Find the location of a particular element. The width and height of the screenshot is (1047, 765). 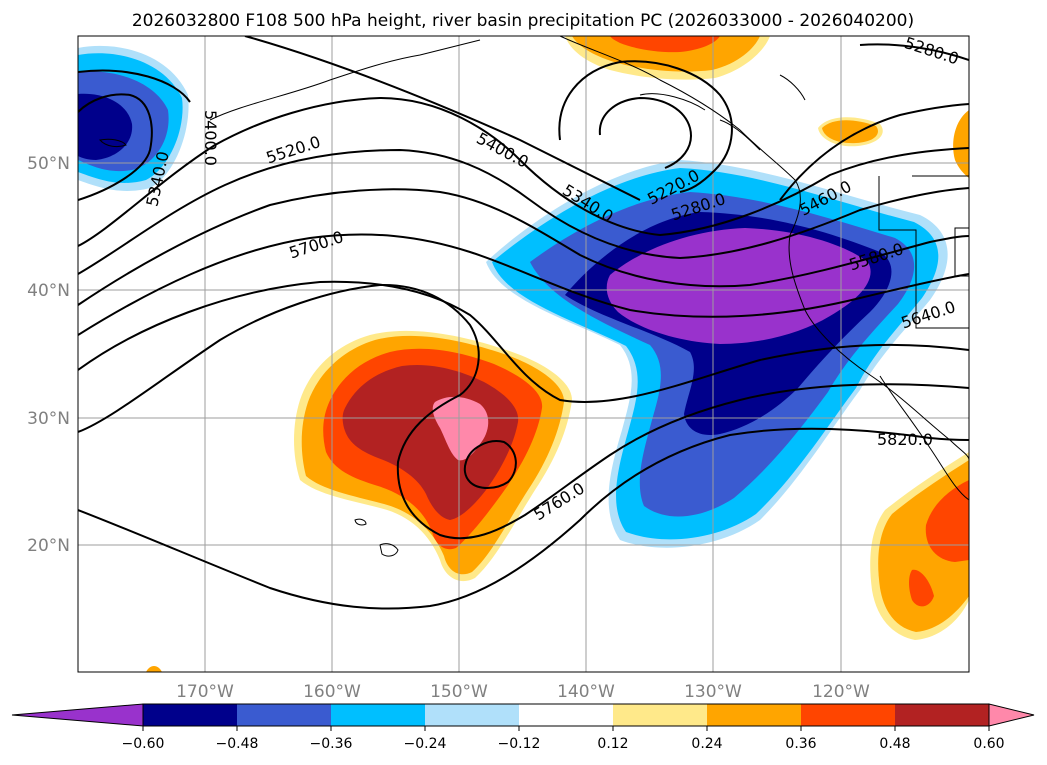

lon-label: 130°W is located at coordinates (713, 692).